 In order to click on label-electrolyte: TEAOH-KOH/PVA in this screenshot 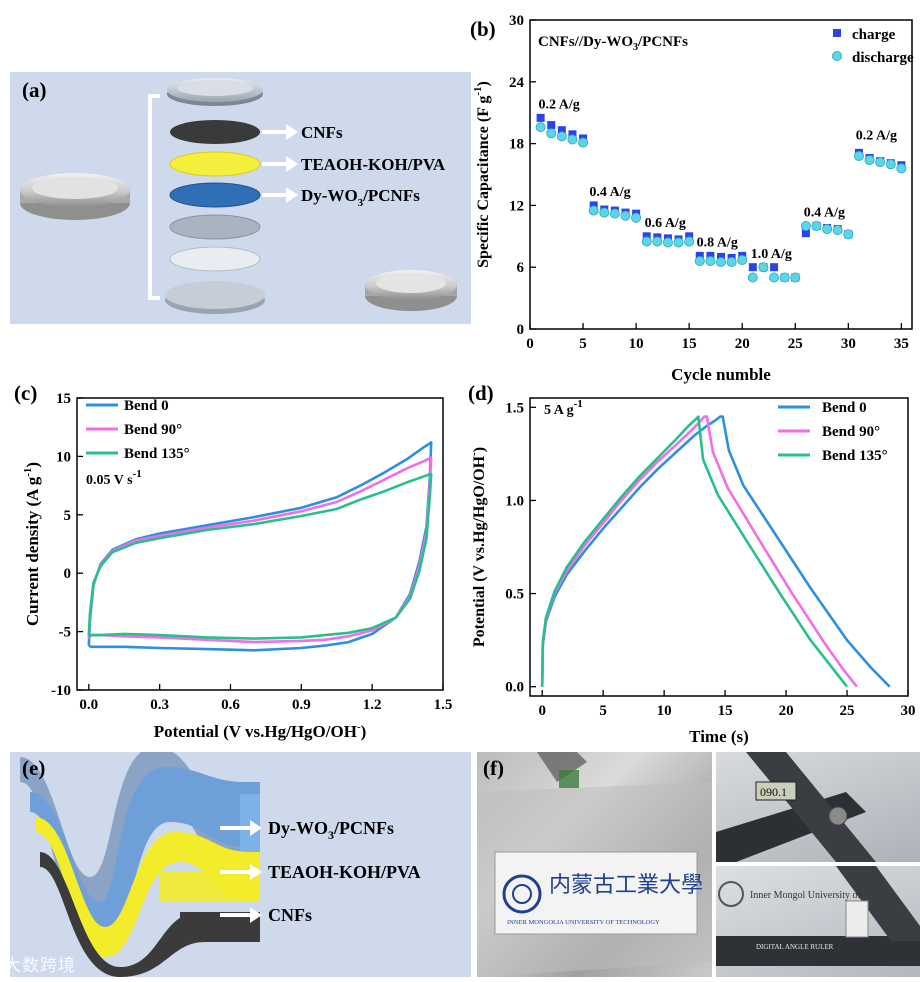, I will do `click(373, 164)`.